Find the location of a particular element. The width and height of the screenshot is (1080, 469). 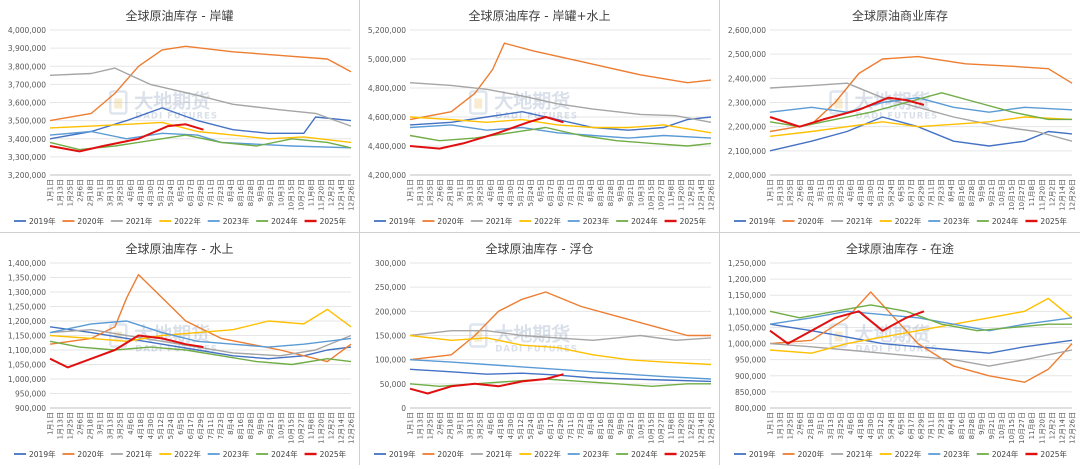

y-tick-label: 3,300,000 is located at coordinates (27, 157).